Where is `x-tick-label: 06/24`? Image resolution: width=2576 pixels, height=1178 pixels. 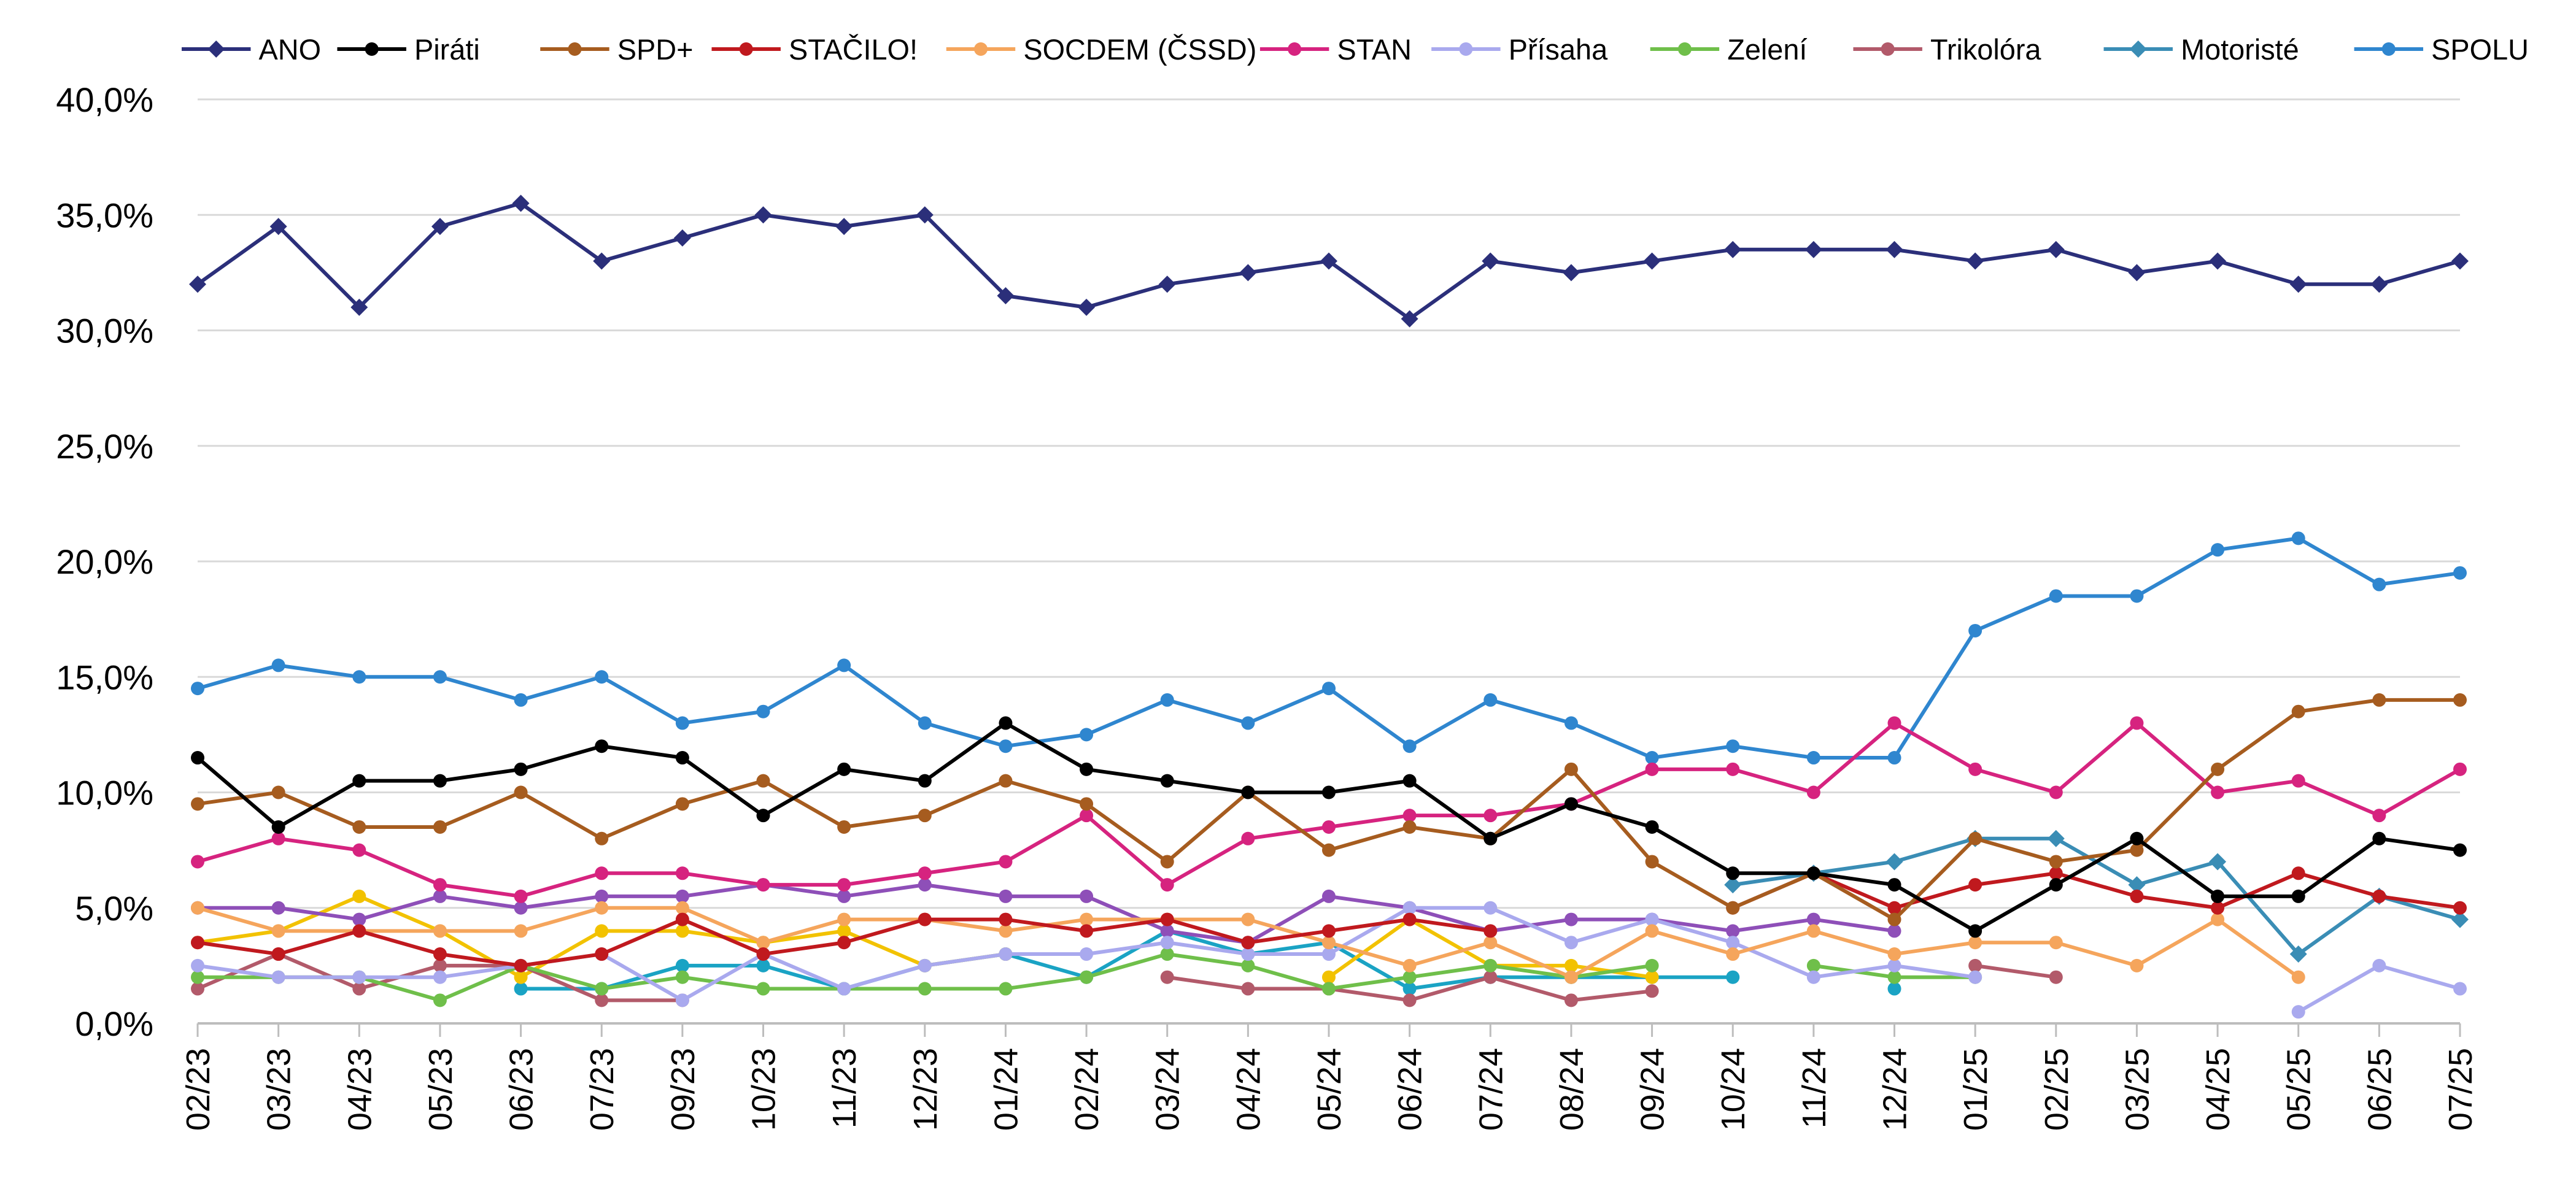
x-tick-label: 06/24 is located at coordinates (1410, 1089).